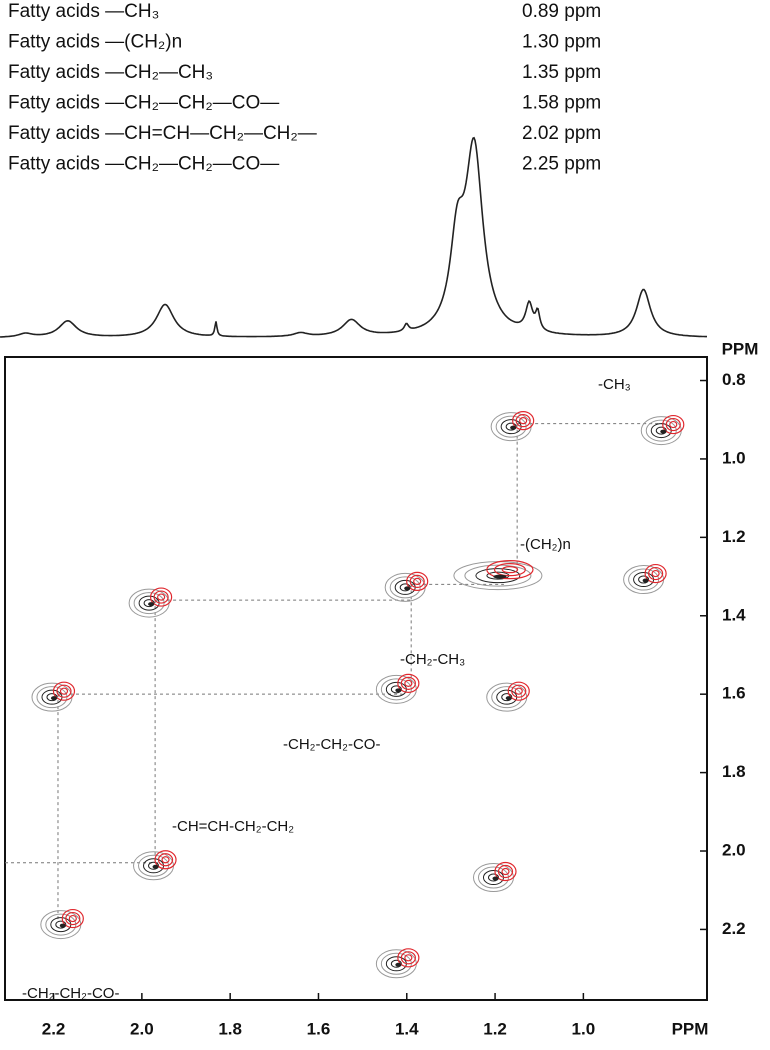  Describe the element at coordinates (734, 614) in the screenshot. I see `y-tick-label: 1.4` at that location.